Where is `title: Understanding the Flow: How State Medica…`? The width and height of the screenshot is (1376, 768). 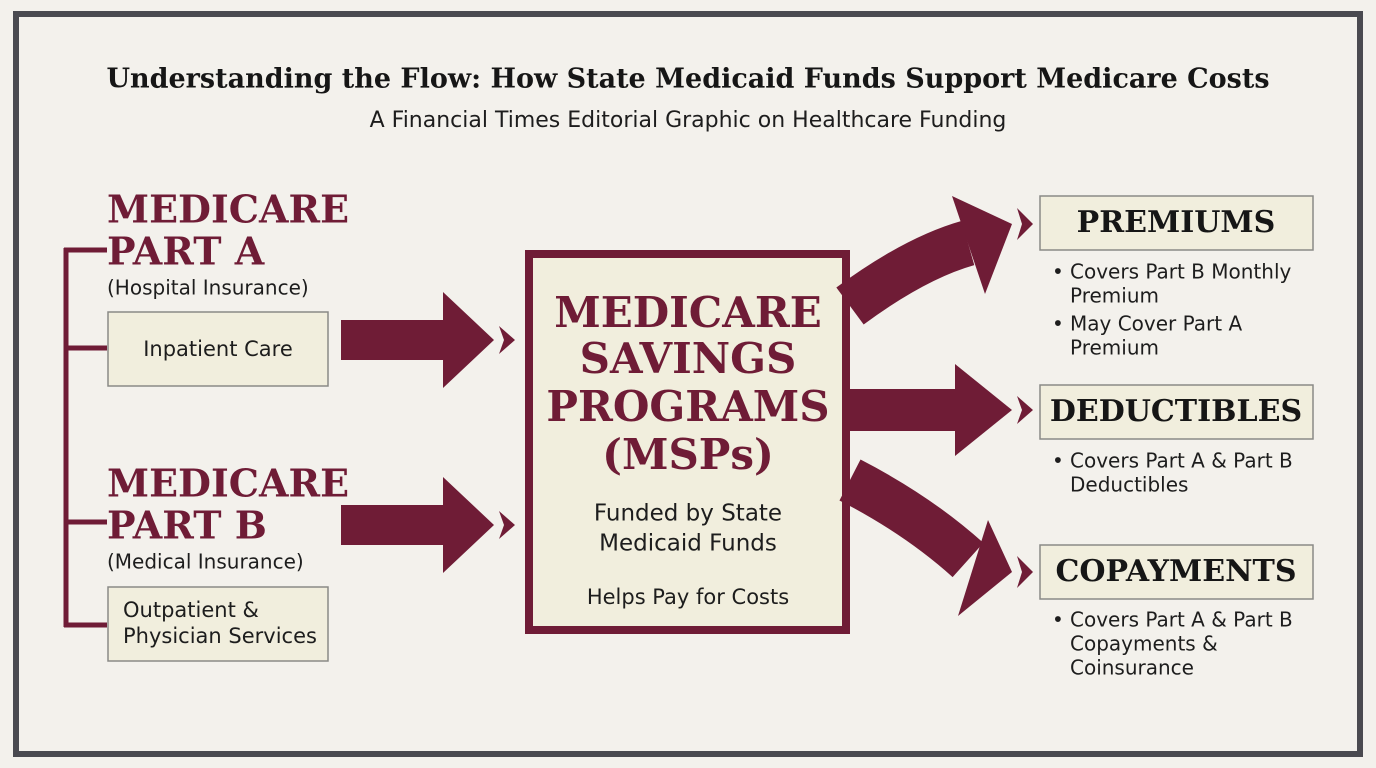
title: Understanding the Flow: How State Medica… is located at coordinates (687, 79).